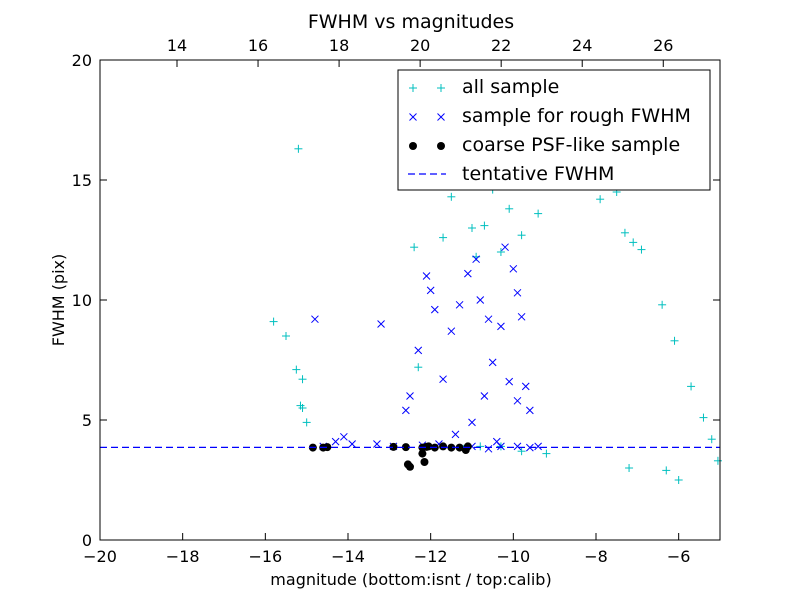  What do you see at coordinates (538, 174) in the screenshot?
I see `legend-label-tentative-fwhm: tentative FWHM` at bounding box center [538, 174].